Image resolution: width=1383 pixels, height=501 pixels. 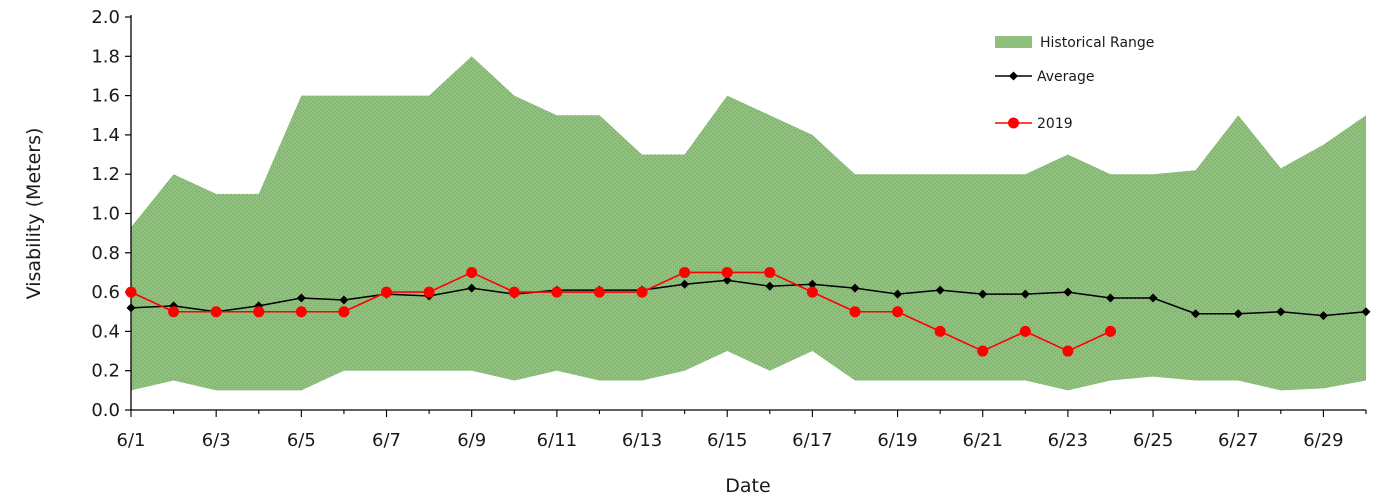 I want to click on y-tick-label: 0.0, so click(x=105, y=410).